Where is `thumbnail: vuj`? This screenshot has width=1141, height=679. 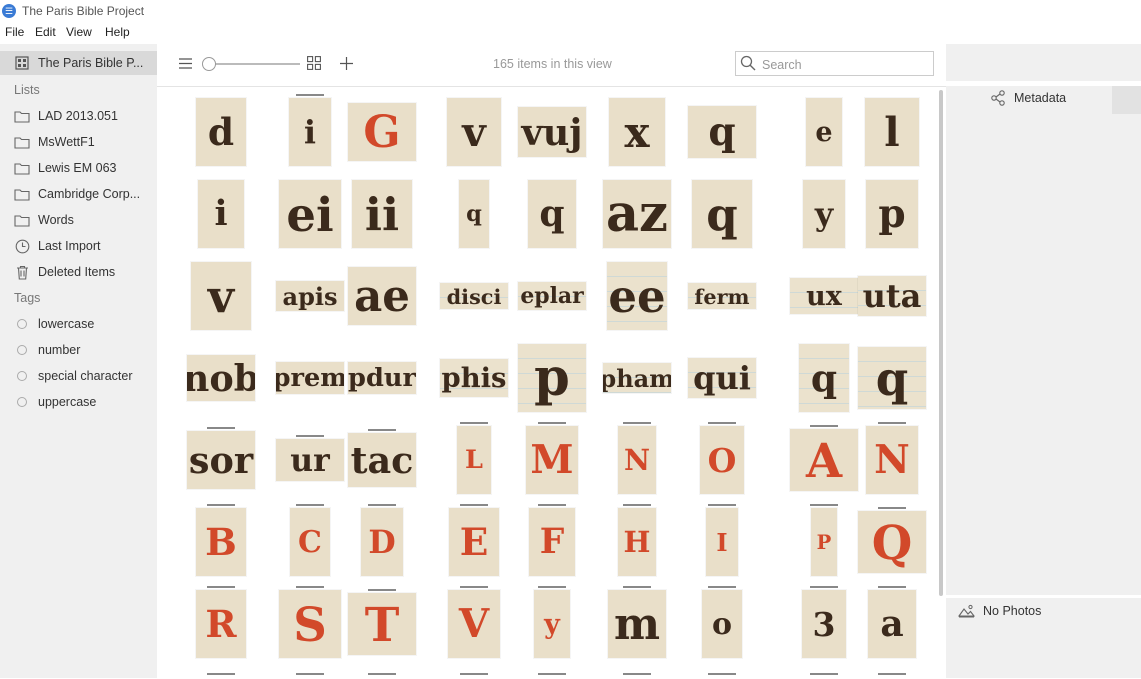 thumbnail: vuj is located at coordinates (552, 132).